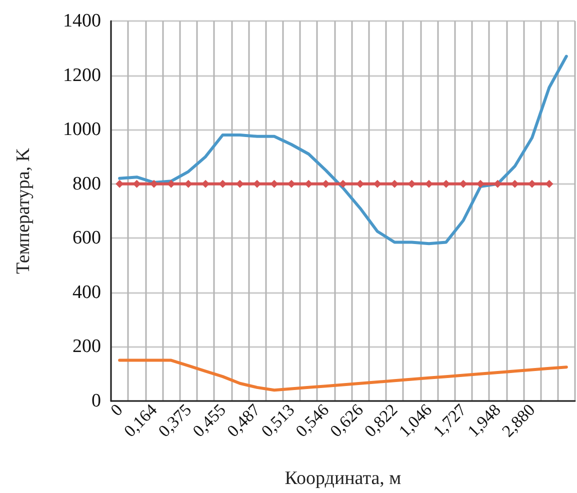 The image size is (577, 493). Describe the element at coordinates (86, 238) in the screenshot. I see `y-tick-label: 600` at that location.